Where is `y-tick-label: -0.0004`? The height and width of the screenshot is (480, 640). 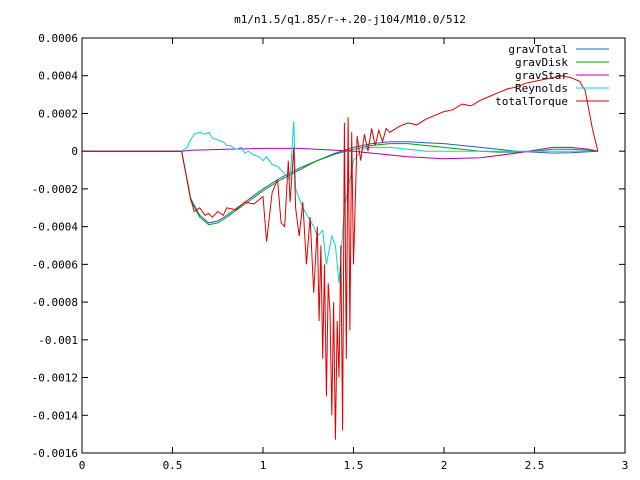 y-tick-label: -0.0004 is located at coordinates (55, 227).